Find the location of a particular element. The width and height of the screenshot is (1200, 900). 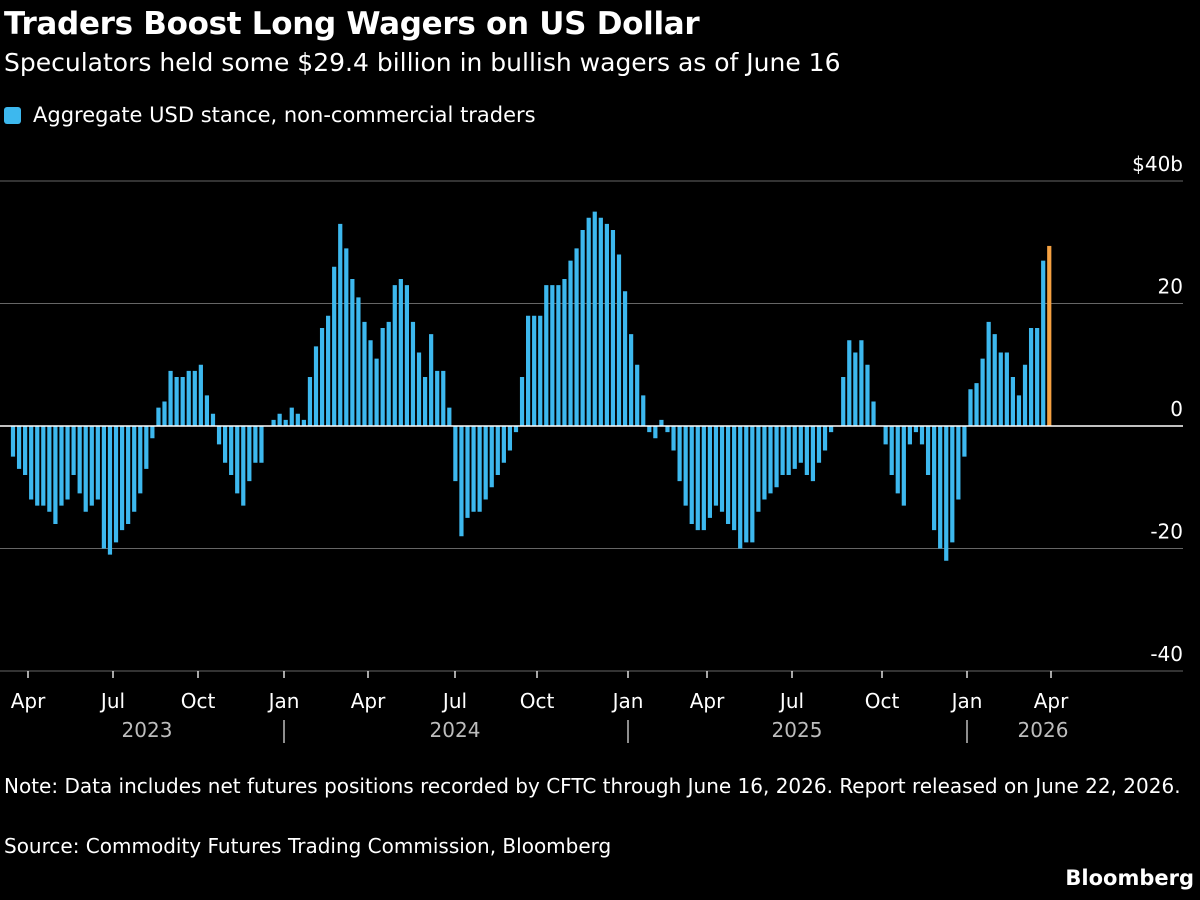

legend-swatch is located at coordinates (12, 115).